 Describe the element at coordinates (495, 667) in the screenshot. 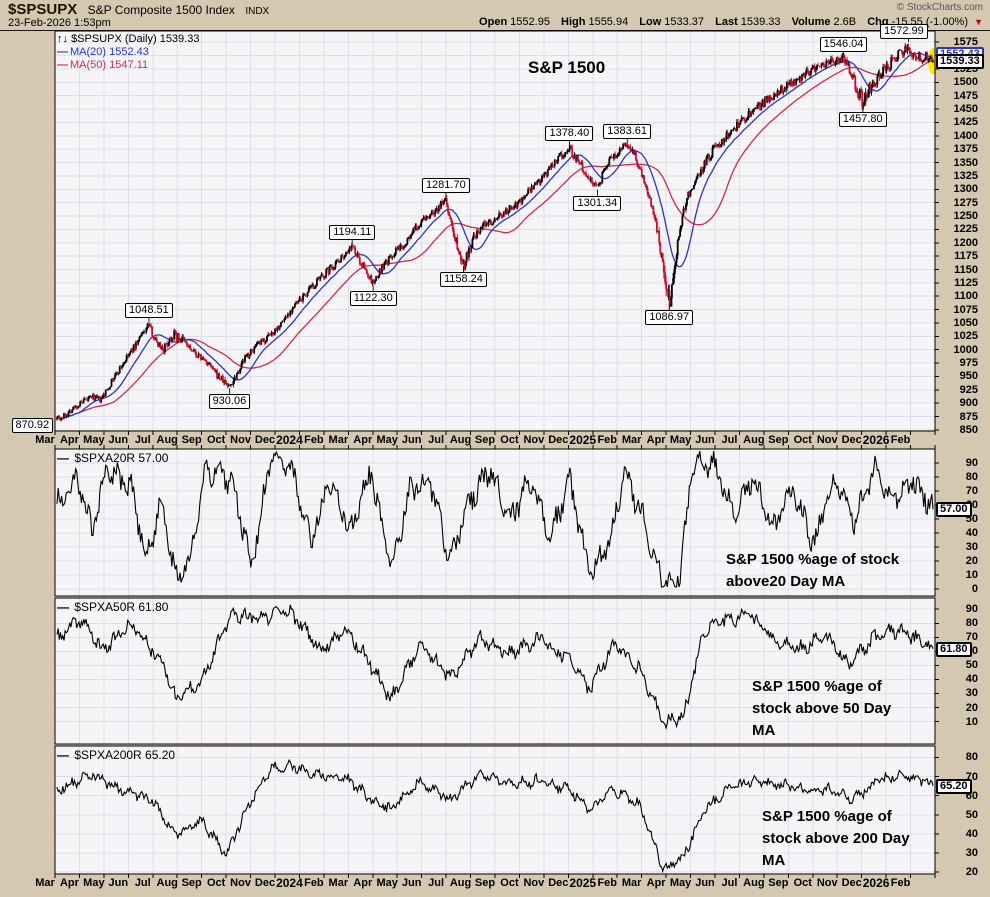

I see `spxa50r-line` at that location.